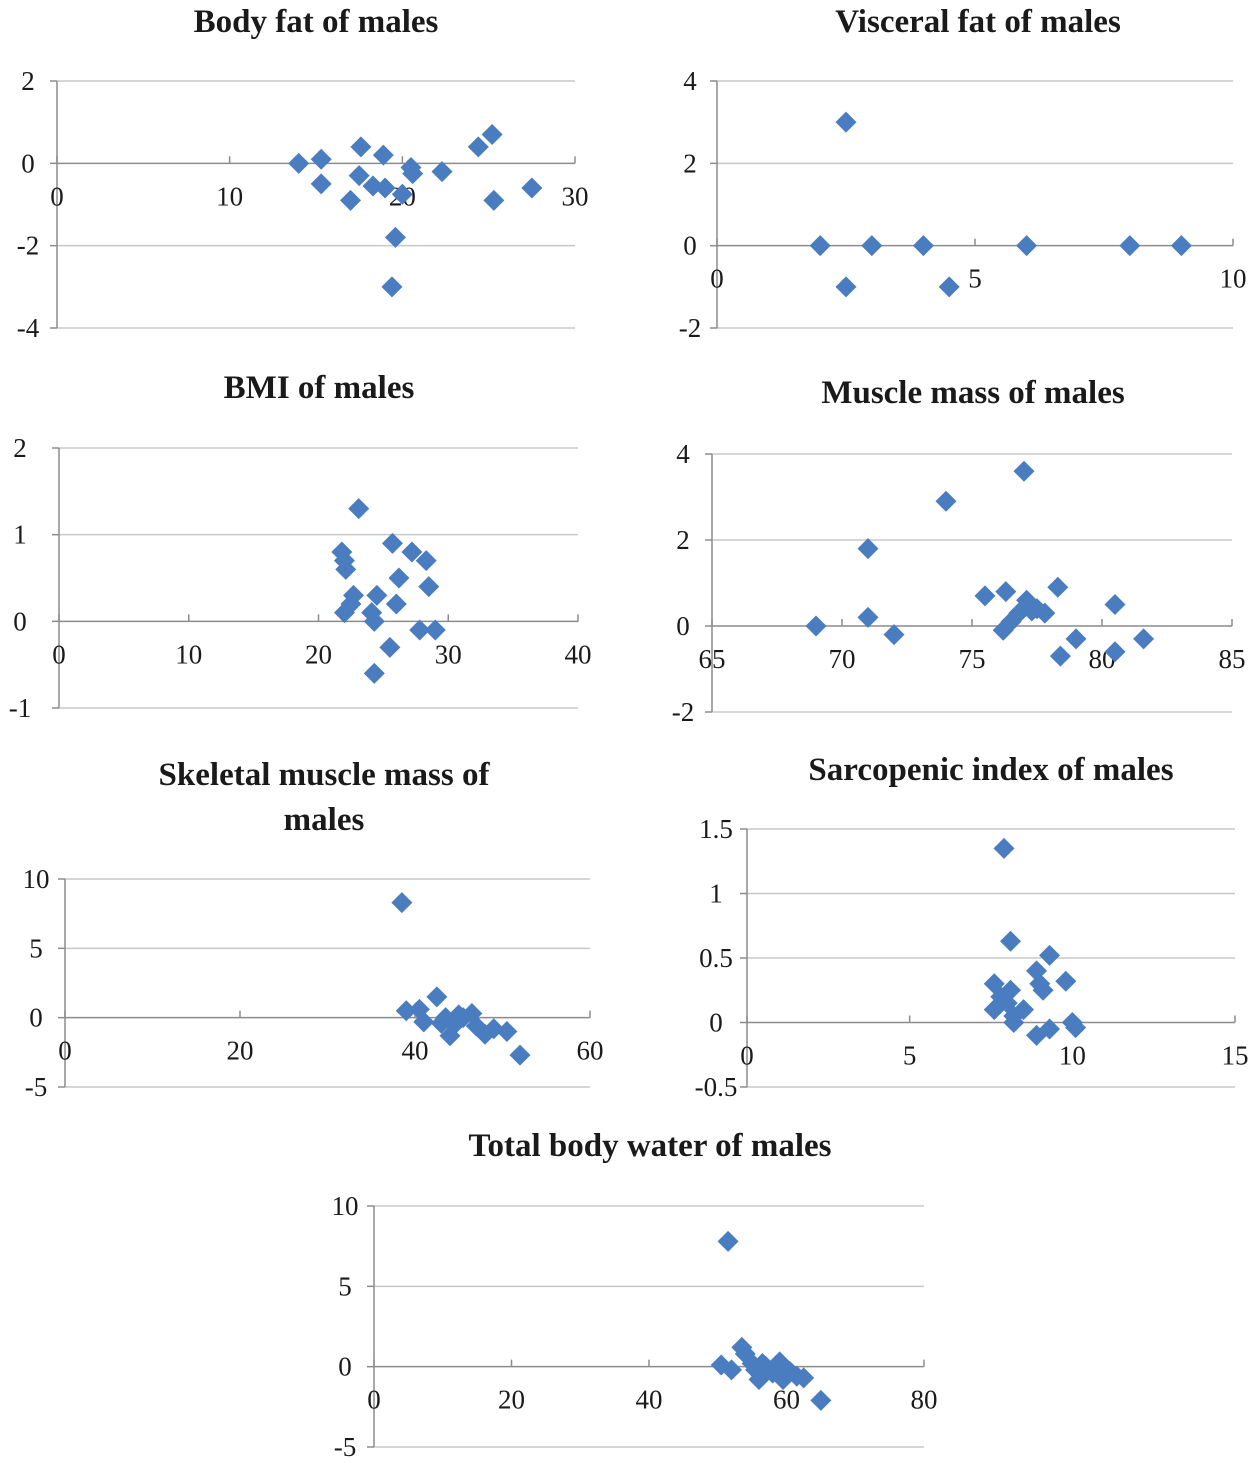  I want to click on sarcopenic-index-y-tick-label: 0, so click(716, 1023).